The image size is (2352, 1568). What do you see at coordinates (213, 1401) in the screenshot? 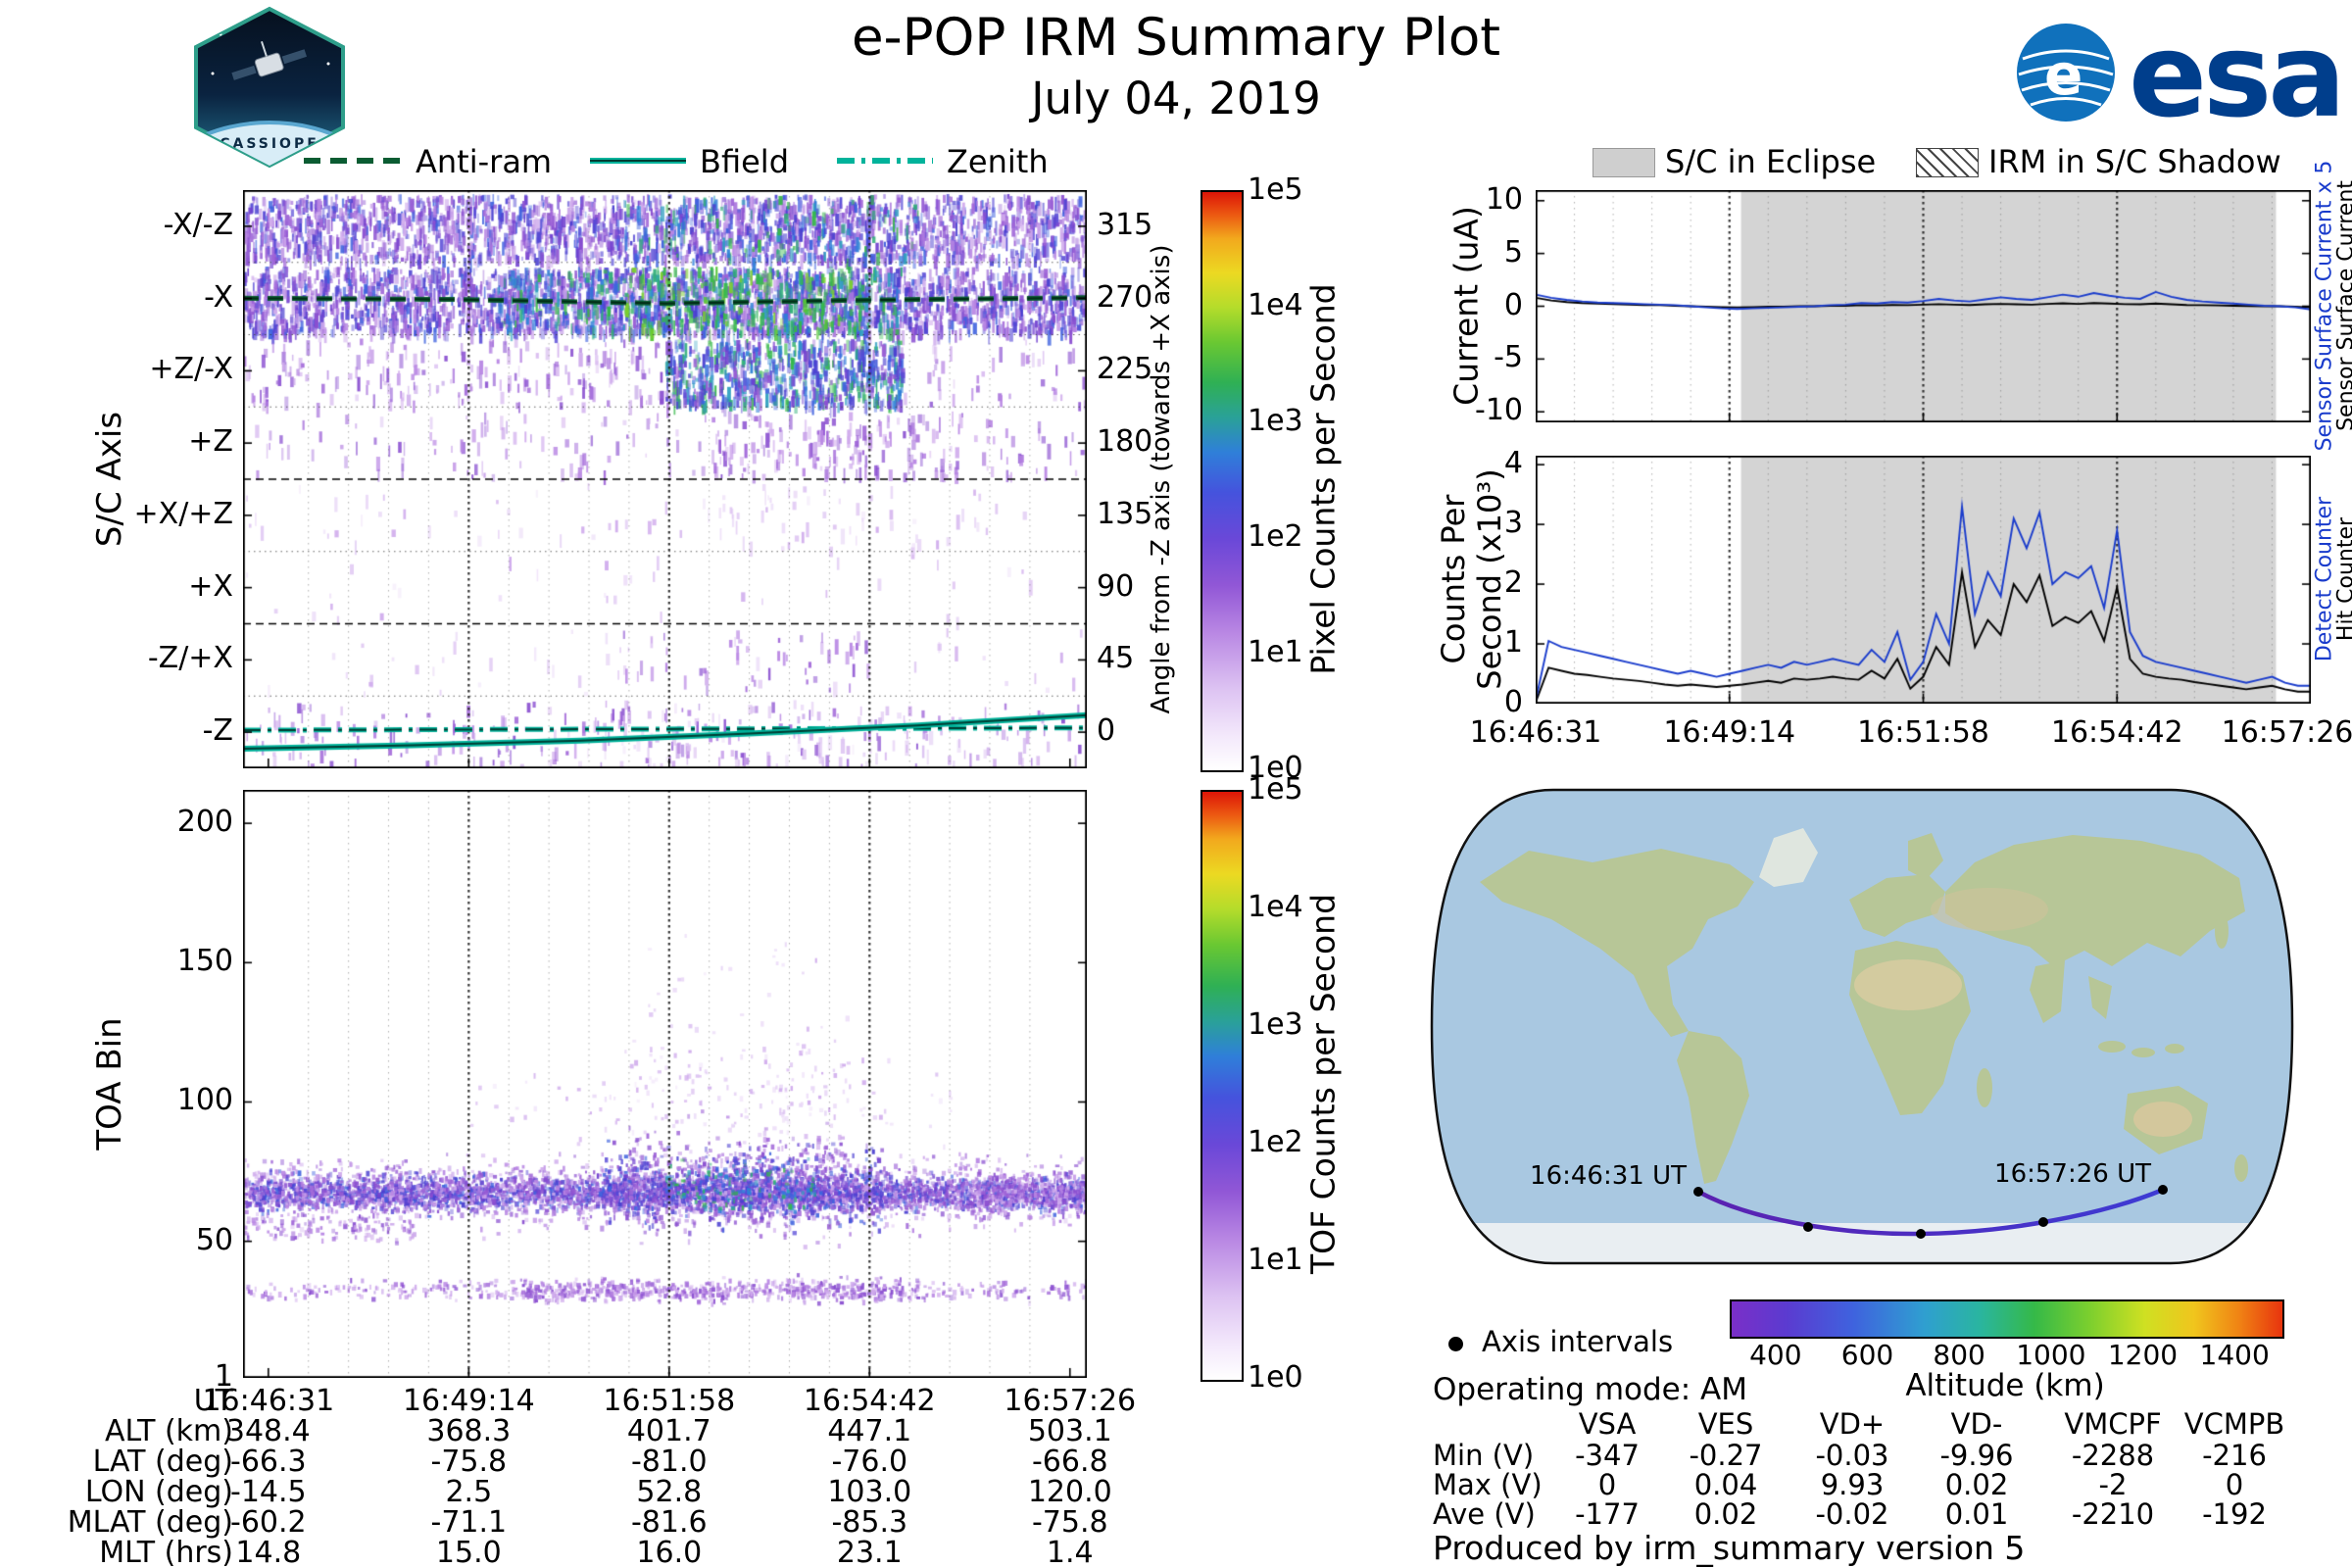
I see `ephemeris-row-label: UT` at bounding box center [213, 1401].